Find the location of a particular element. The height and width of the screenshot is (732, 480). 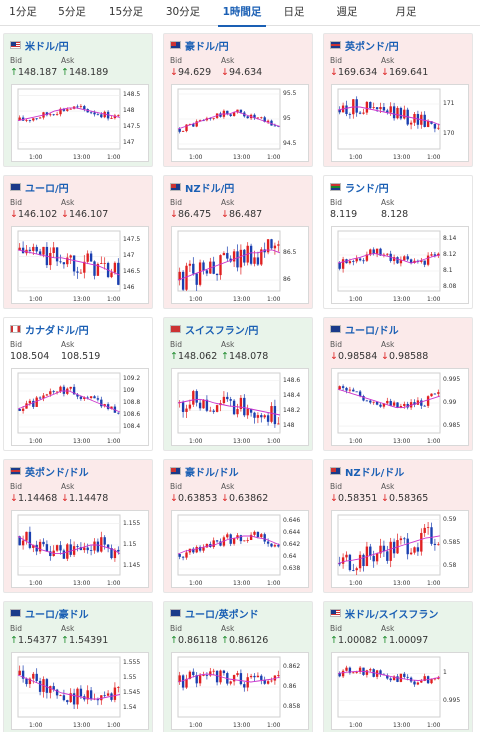

card-header: ユーロ/豪ドル is located at coordinates (49, 613).